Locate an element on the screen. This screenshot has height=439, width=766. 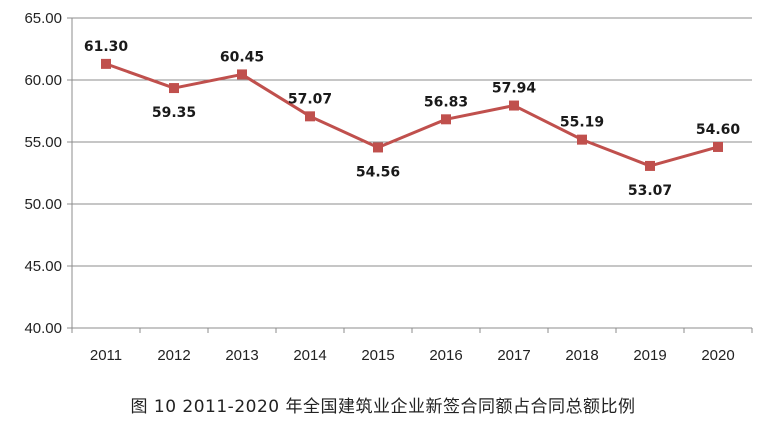
x-axis-tick-labels: 2011 2012 2013 2014 2015 2016 2017 2018 2019 2020 is located at coordinates (412, 355).